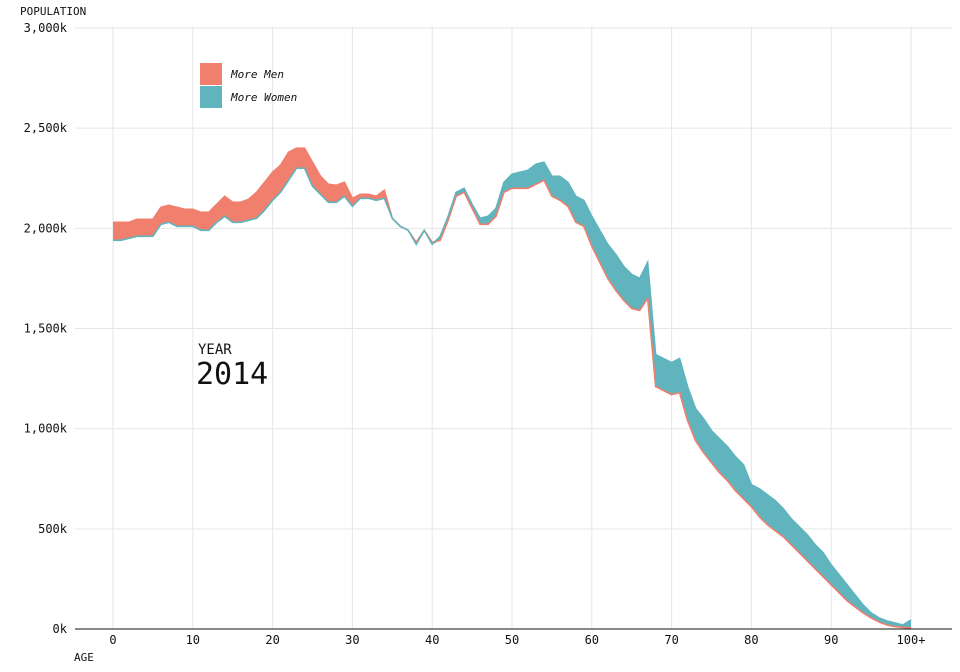  Describe the element at coordinates (211, 97) in the screenshot. I see `legend-swatch-more-women` at that location.